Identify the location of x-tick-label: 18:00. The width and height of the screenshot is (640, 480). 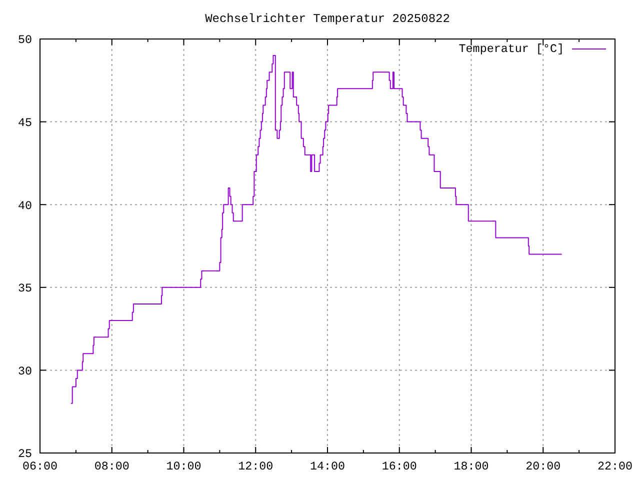
(471, 466).